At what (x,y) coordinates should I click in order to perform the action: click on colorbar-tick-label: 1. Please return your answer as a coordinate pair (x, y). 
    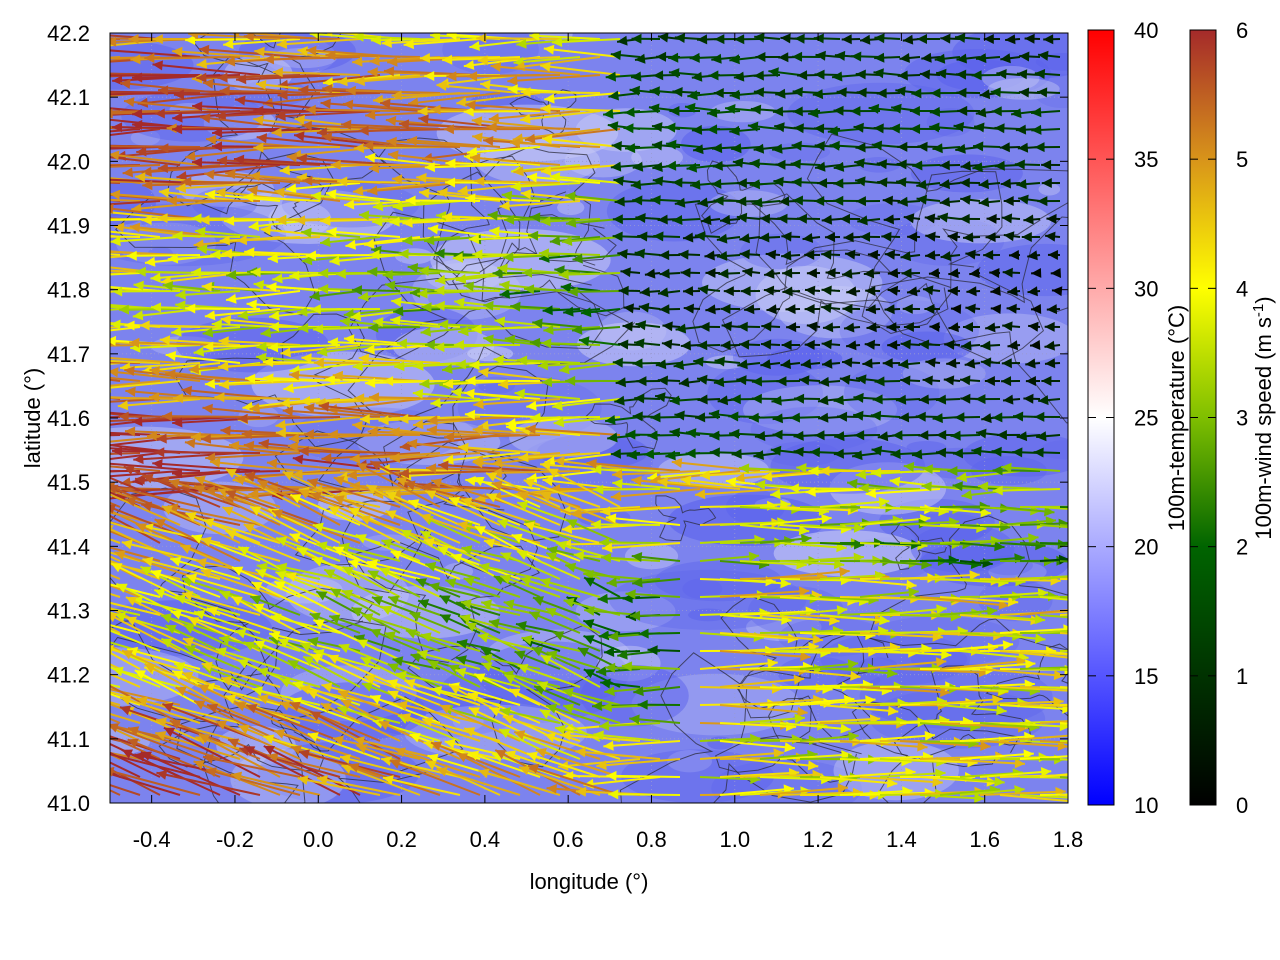
    Looking at the image, I should click on (1242, 676).